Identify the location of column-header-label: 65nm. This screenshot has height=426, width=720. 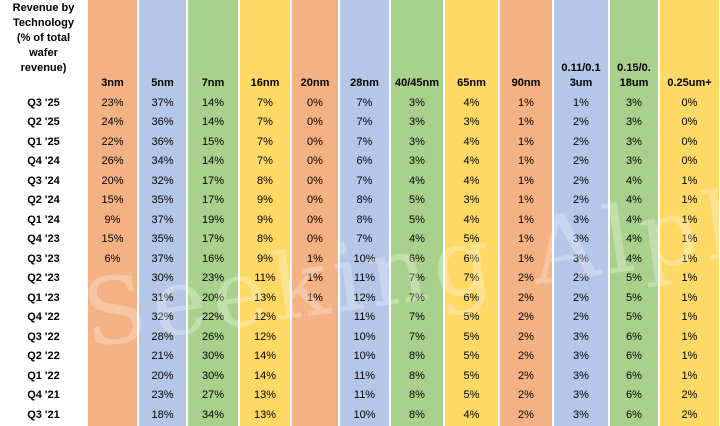
(471, 83).